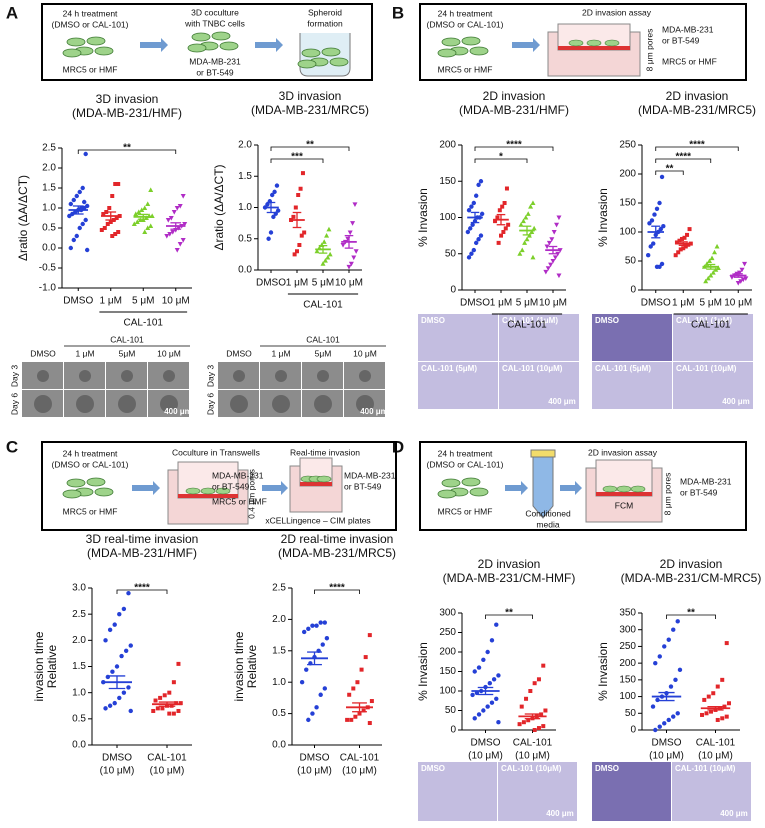 The width and height of the screenshot is (765, 828). Describe the element at coordinates (208, 496) in the screenshot. I see `membrane` at that location.